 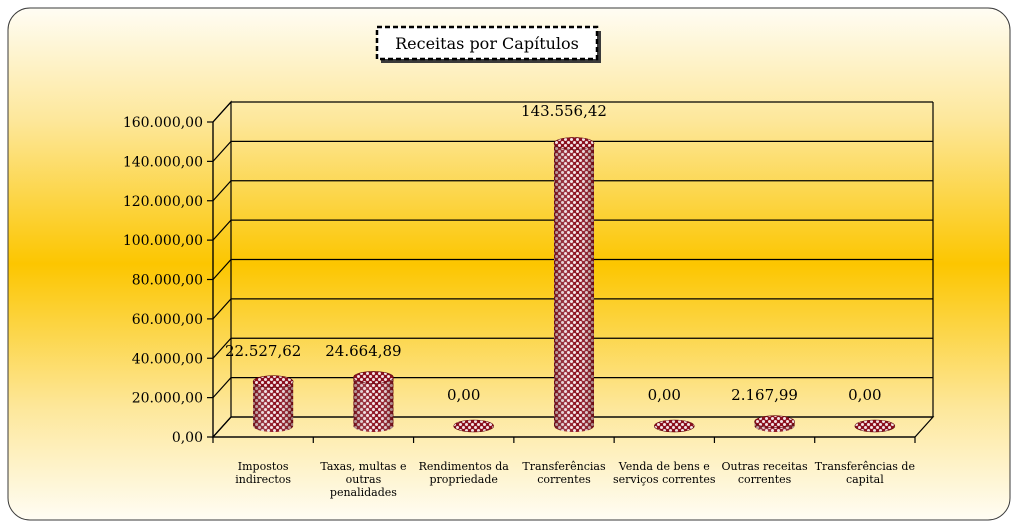 I want to click on y-tick-label: 120.000,00, so click(x=163, y=202).